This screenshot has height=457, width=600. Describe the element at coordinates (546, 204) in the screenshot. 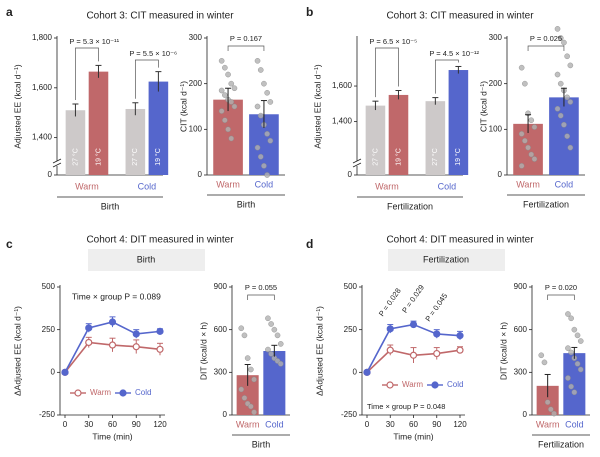

I see `x-axis-label: Fertilization` at that location.